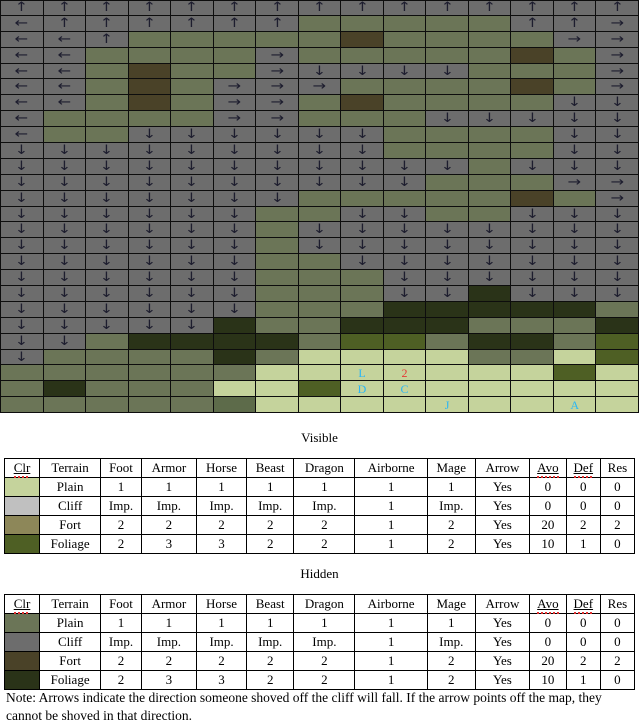 This screenshot has height=725, width=639. What do you see at coordinates (447, 404) in the screenshot?
I see `unit-marker: J` at bounding box center [447, 404].